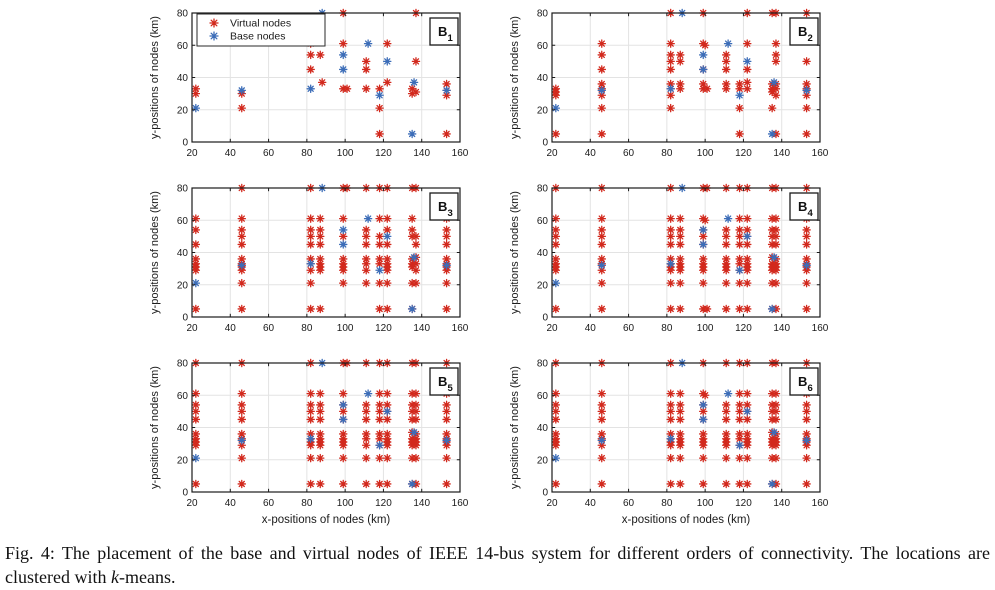 The image size is (995, 590). I want to click on y-tick-label: 20, so click(543, 110).